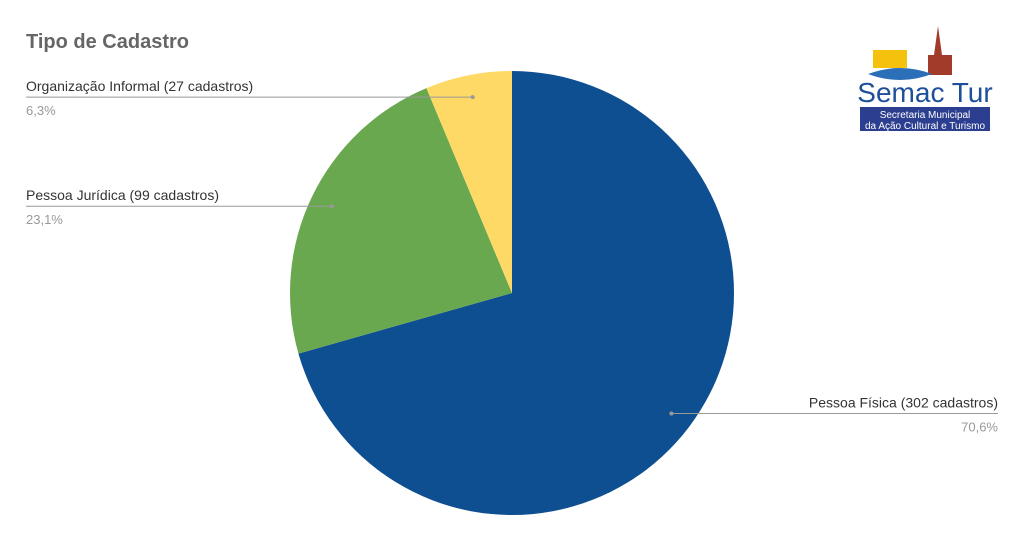  What do you see at coordinates (925, 115) in the screenshot?
I see `logo-line: Secretaria Municipal` at bounding box center [925, 115].